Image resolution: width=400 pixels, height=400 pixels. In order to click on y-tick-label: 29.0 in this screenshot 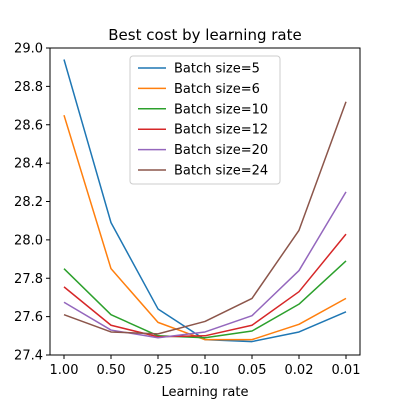, I will do `click(28, 49)`.